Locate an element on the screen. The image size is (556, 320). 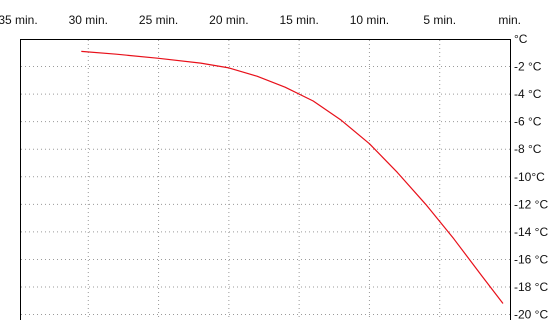
x-tick-label: 35 min. is located at coordinates (19, 20).